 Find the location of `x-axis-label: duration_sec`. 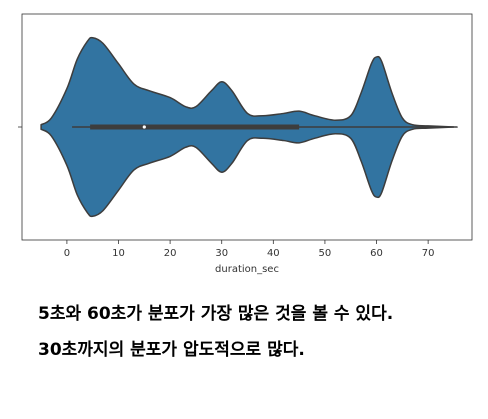

x-axis-label: duration_sec is located at coordinates (247, 269).